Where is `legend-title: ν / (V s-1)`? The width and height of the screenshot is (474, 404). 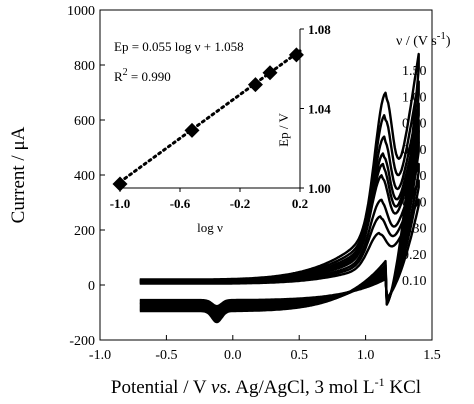
legend-title: ν / (V s-1) is located at coordinates (423, 39).